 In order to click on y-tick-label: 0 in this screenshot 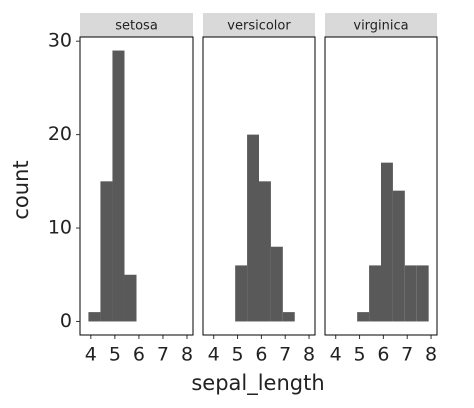, I will do `click(66, 321)`.